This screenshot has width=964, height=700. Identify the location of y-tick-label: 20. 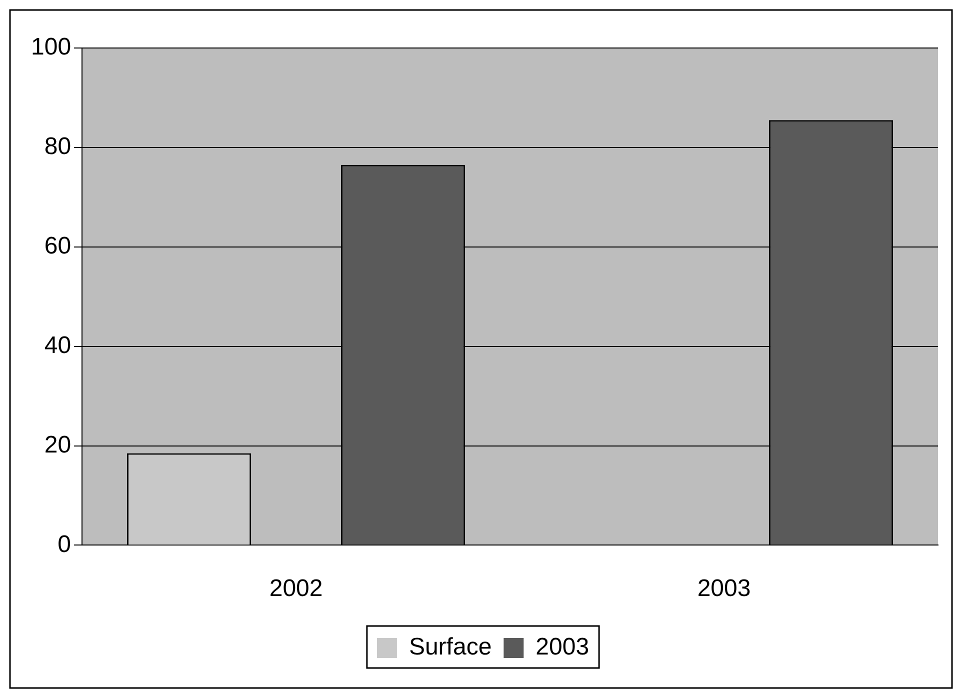
(58, 444).